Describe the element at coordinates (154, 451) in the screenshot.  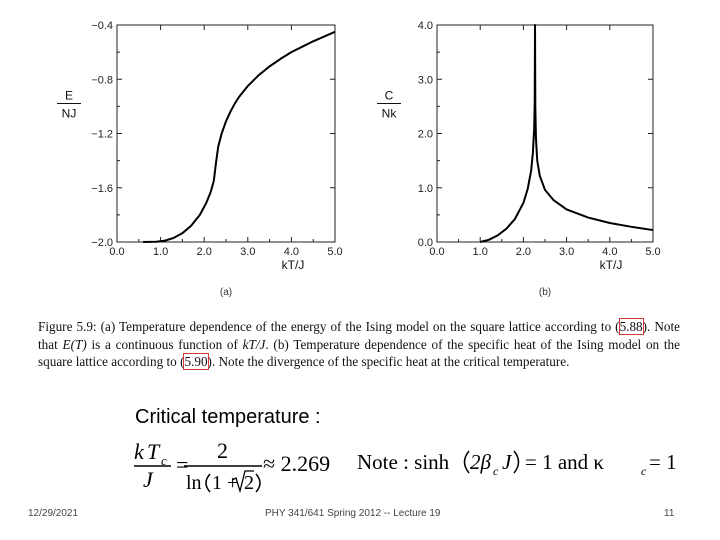
I see `eq-T: T` at that location.